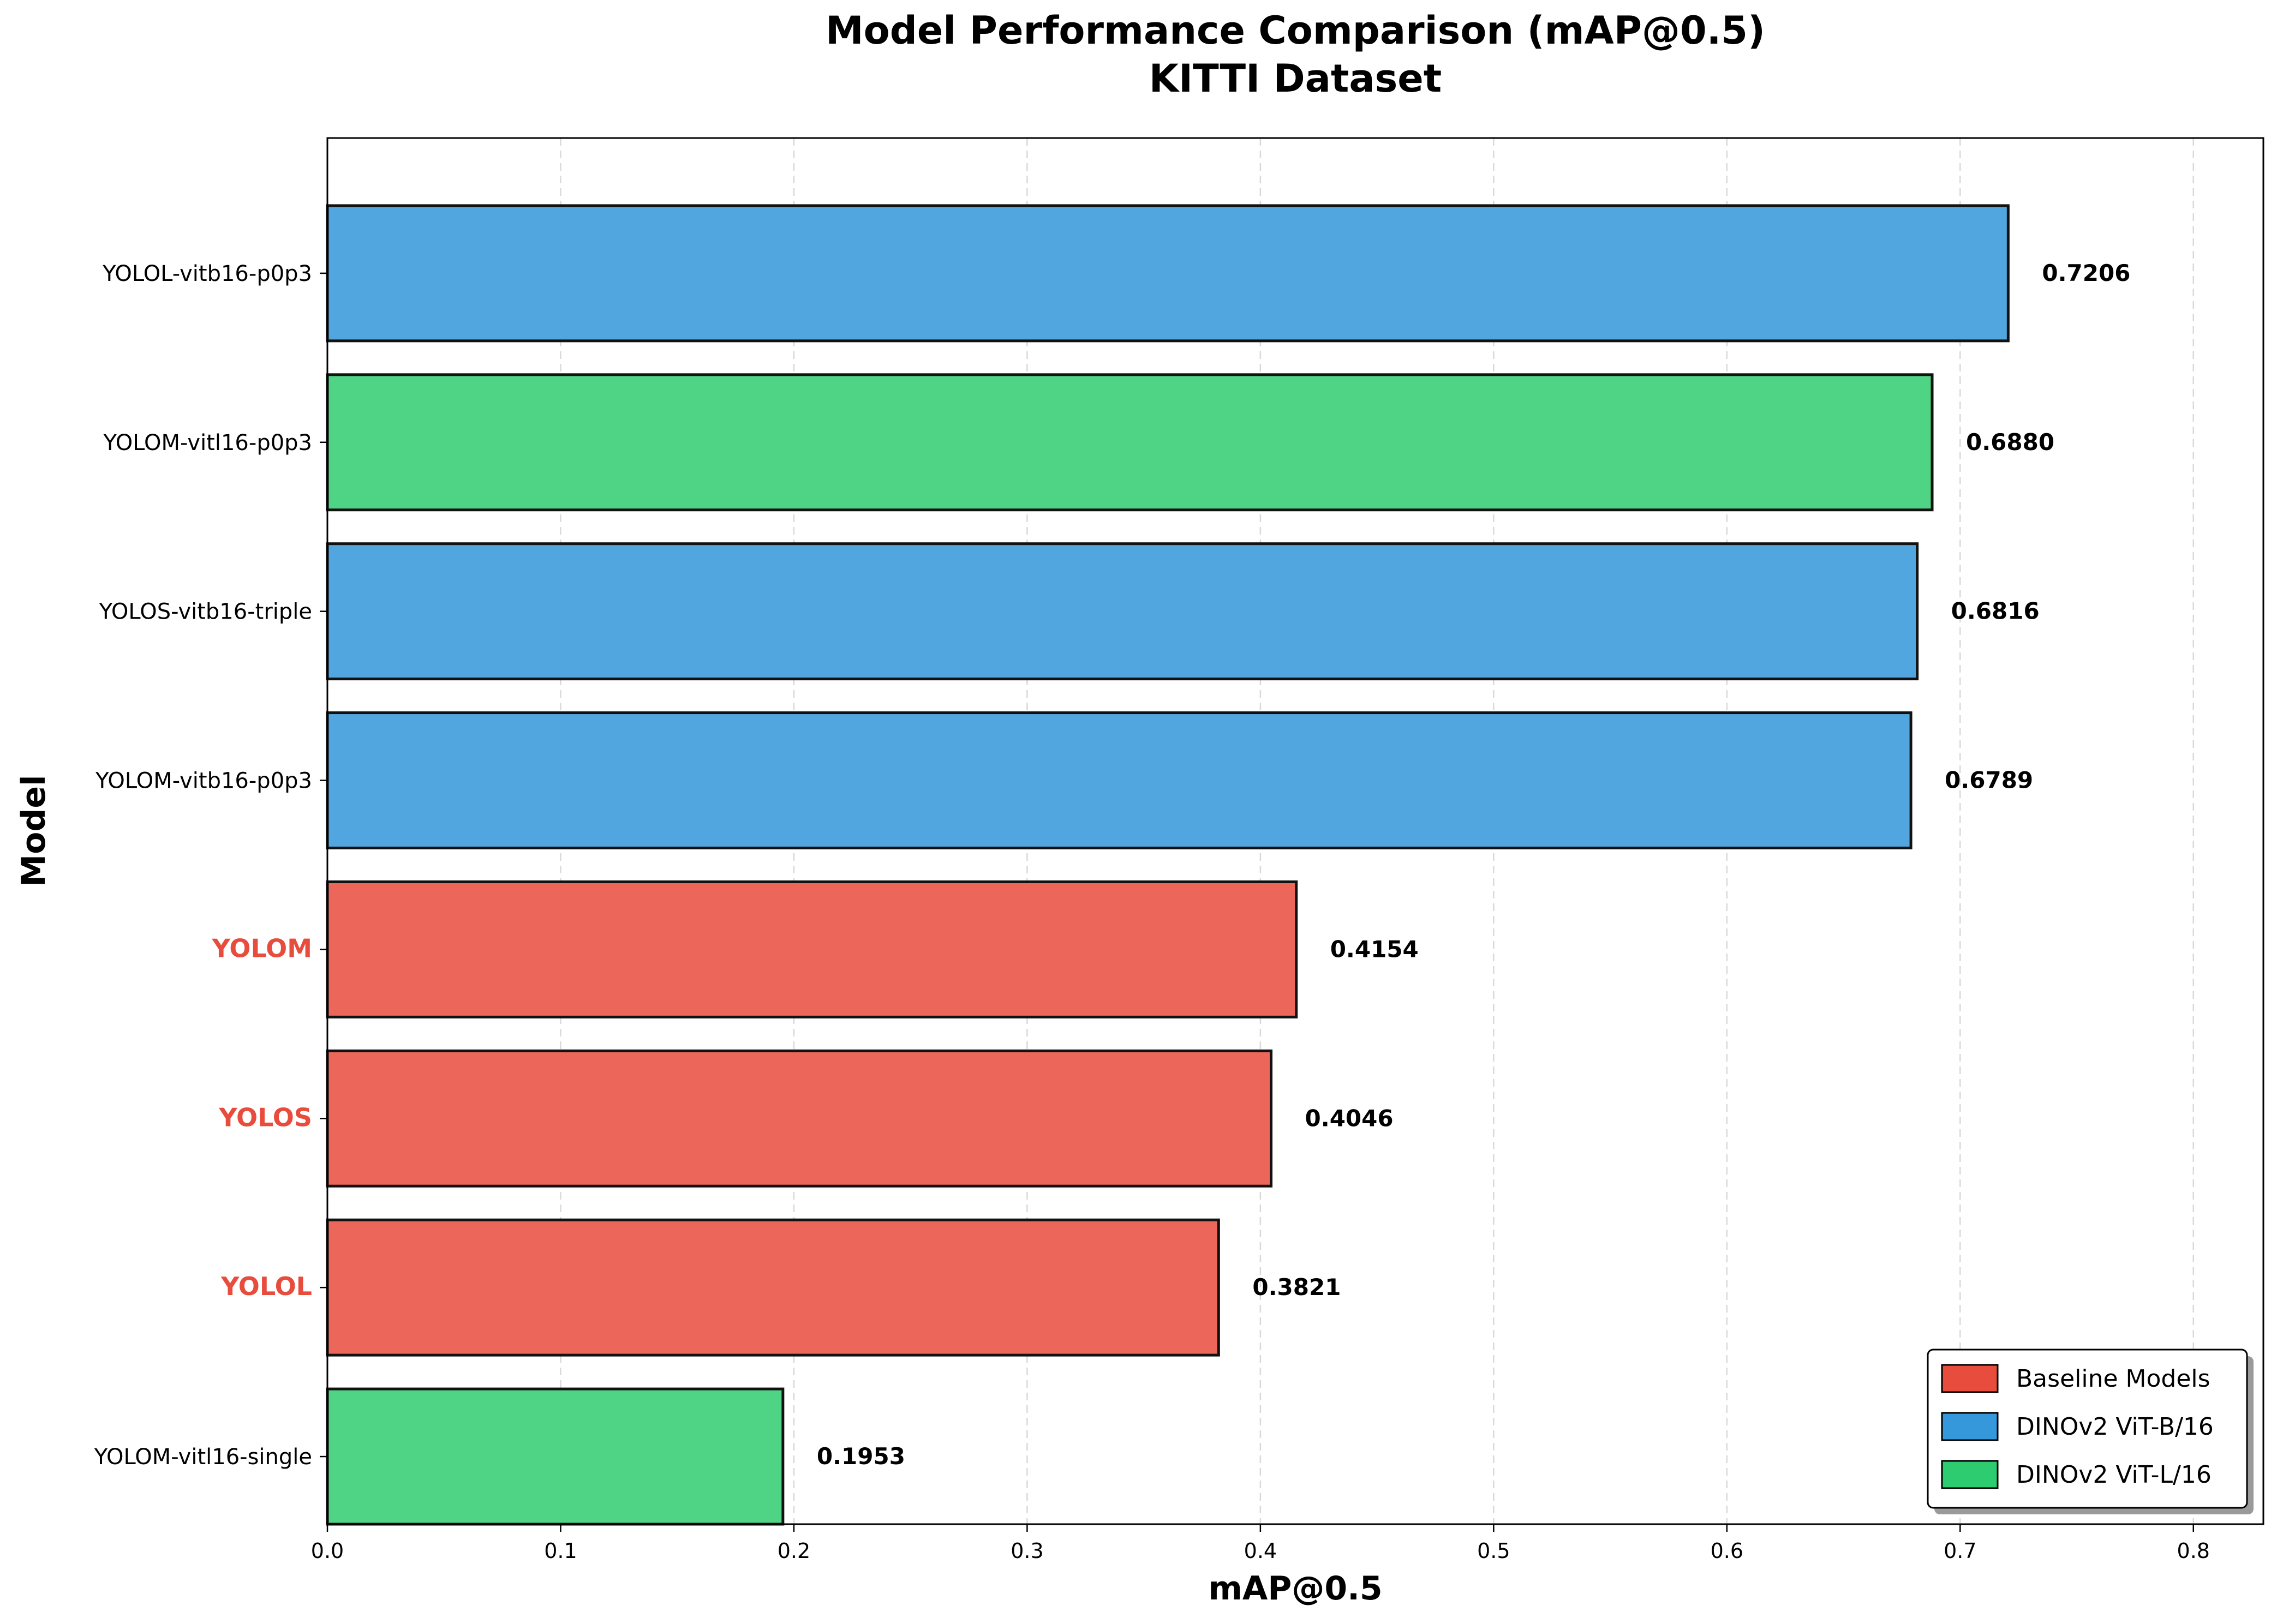  What do you see at coordinates (1295, 78) in the screenshot?
I see `chart-subtitle: KITTI Dataset` at bounding box center [1295, 78].